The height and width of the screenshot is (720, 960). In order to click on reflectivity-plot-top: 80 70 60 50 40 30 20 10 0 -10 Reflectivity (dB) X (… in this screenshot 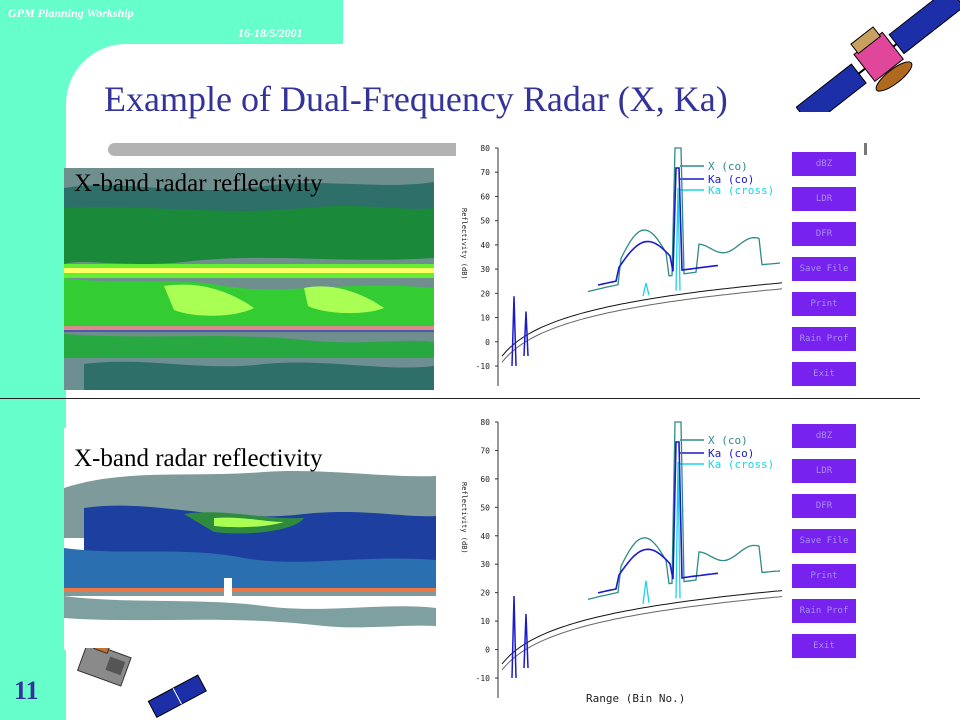, I will do `click(621, 261)`.